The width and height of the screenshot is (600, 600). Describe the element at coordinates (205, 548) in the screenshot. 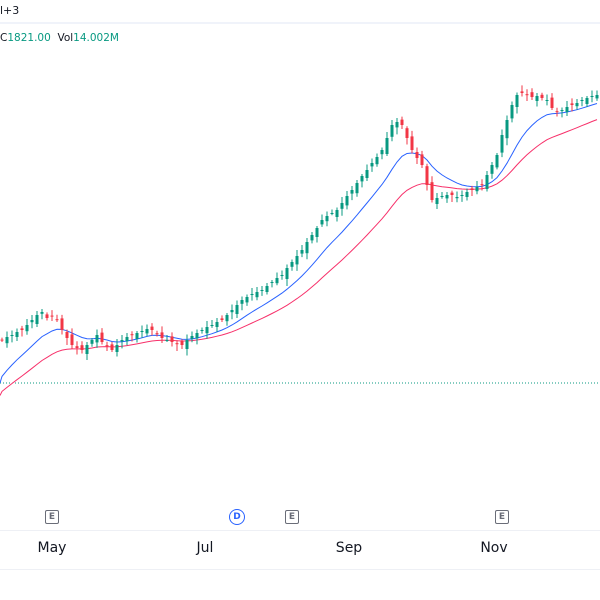

I see `tick-jul: Jul` at that location.